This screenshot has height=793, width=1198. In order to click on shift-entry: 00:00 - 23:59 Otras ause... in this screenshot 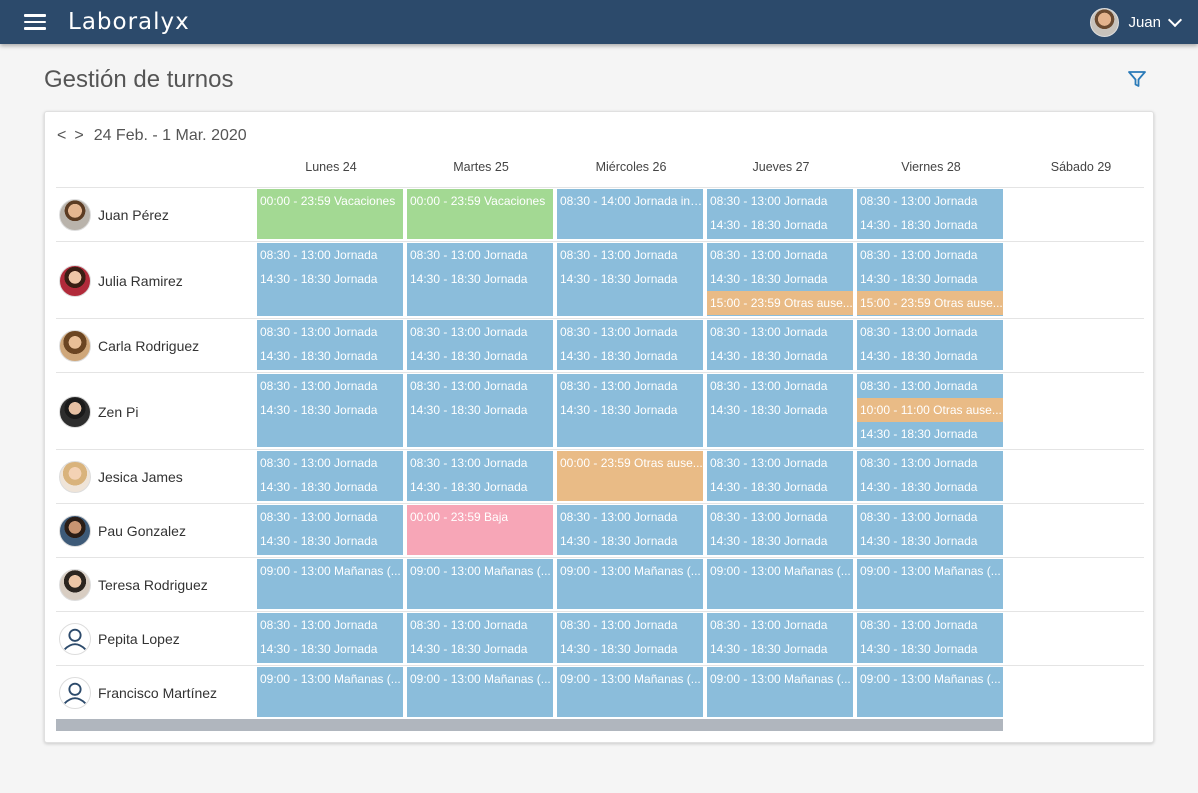, I will do `click(630, 463)`.